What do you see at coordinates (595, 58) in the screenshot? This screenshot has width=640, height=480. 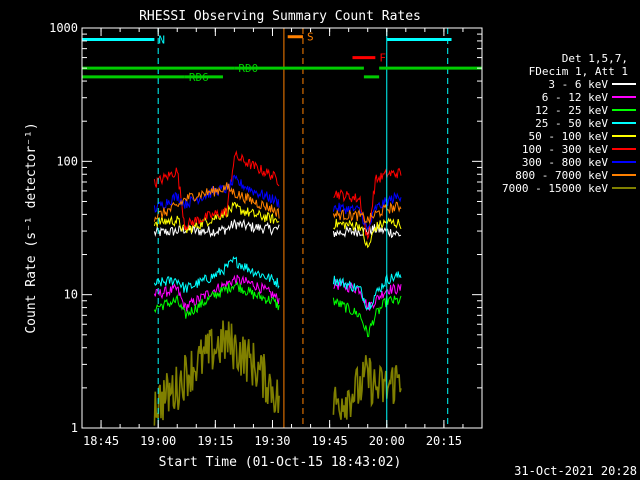 I see `legend-header: Det 1,5,7,` at bounding box center [595, 58].